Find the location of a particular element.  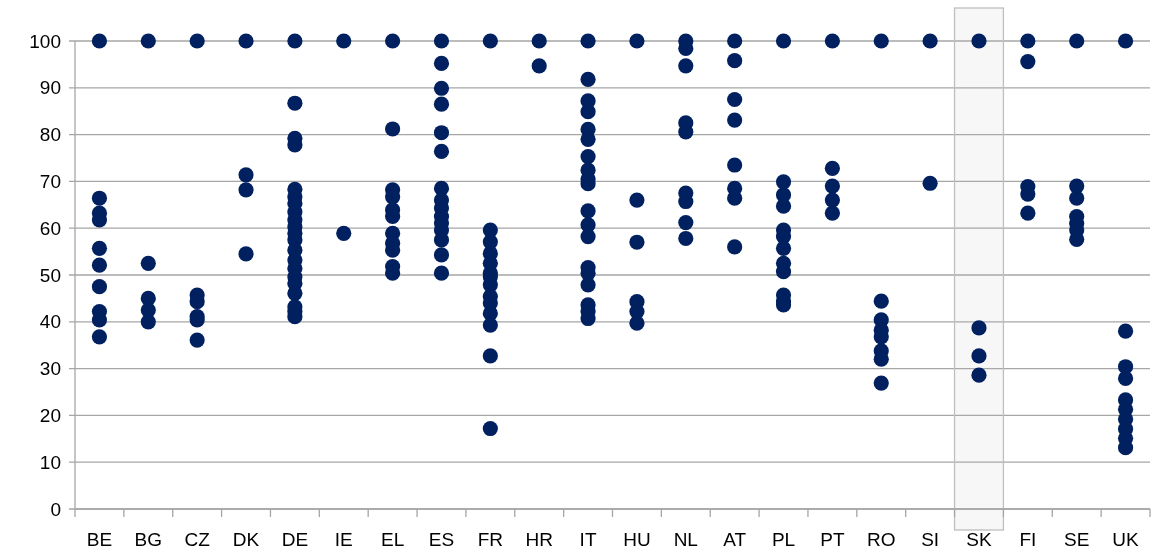

x-tick-label: HU is located at coordinates (637, 539).